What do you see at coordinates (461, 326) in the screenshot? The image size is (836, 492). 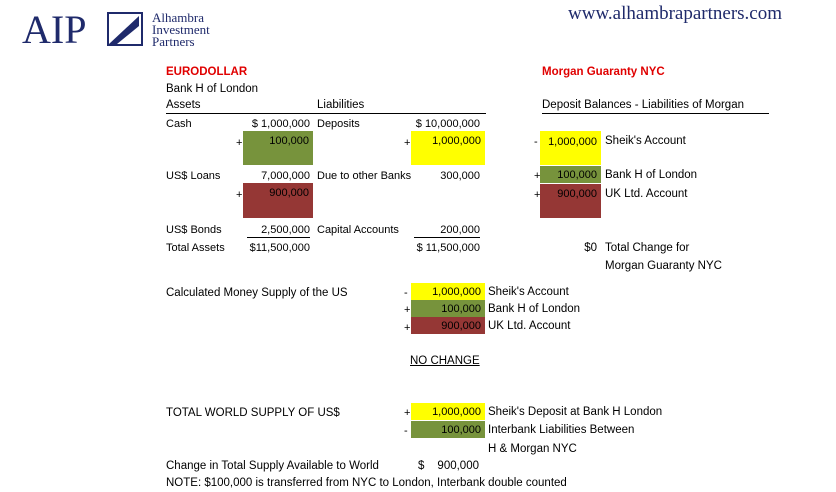 I see `ms-ukltd-value: 900,000` at bounding box center [461, 326].